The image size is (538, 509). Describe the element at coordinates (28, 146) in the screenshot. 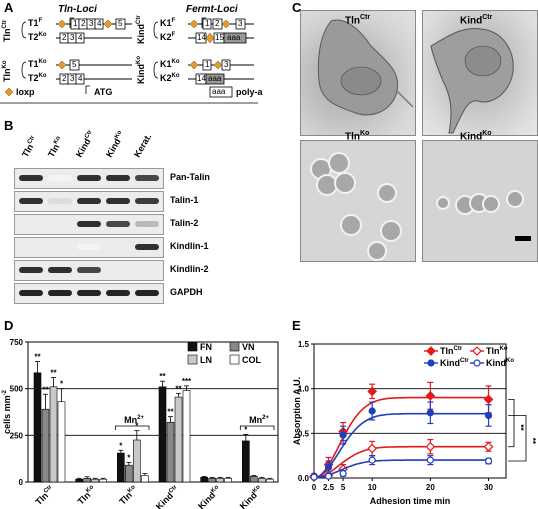

I see `lane-label-0: TlnCtr` at that location.